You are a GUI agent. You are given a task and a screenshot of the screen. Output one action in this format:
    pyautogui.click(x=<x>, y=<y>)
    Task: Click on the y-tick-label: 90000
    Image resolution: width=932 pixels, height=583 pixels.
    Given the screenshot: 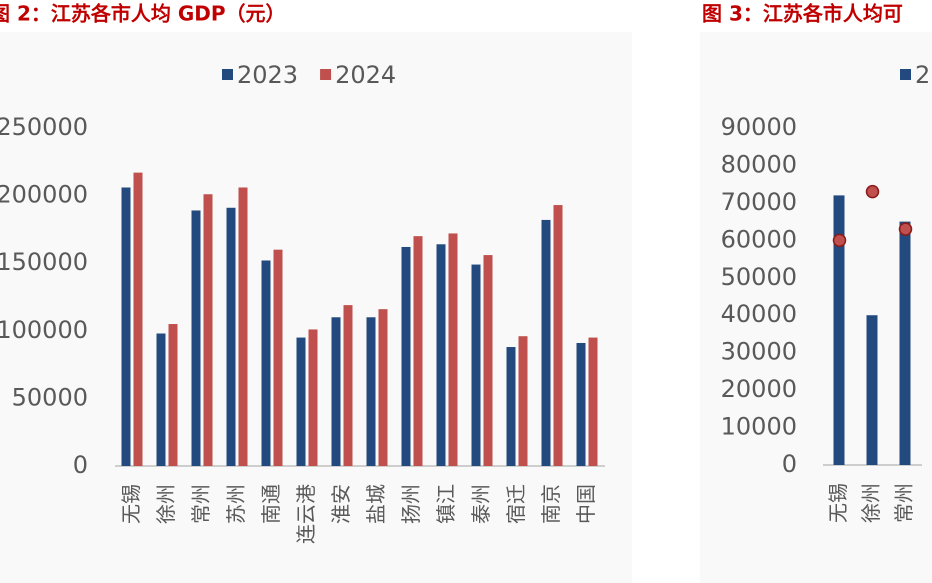 What is the action you would take?
    pyautogui.click(x=759, y=127)
    